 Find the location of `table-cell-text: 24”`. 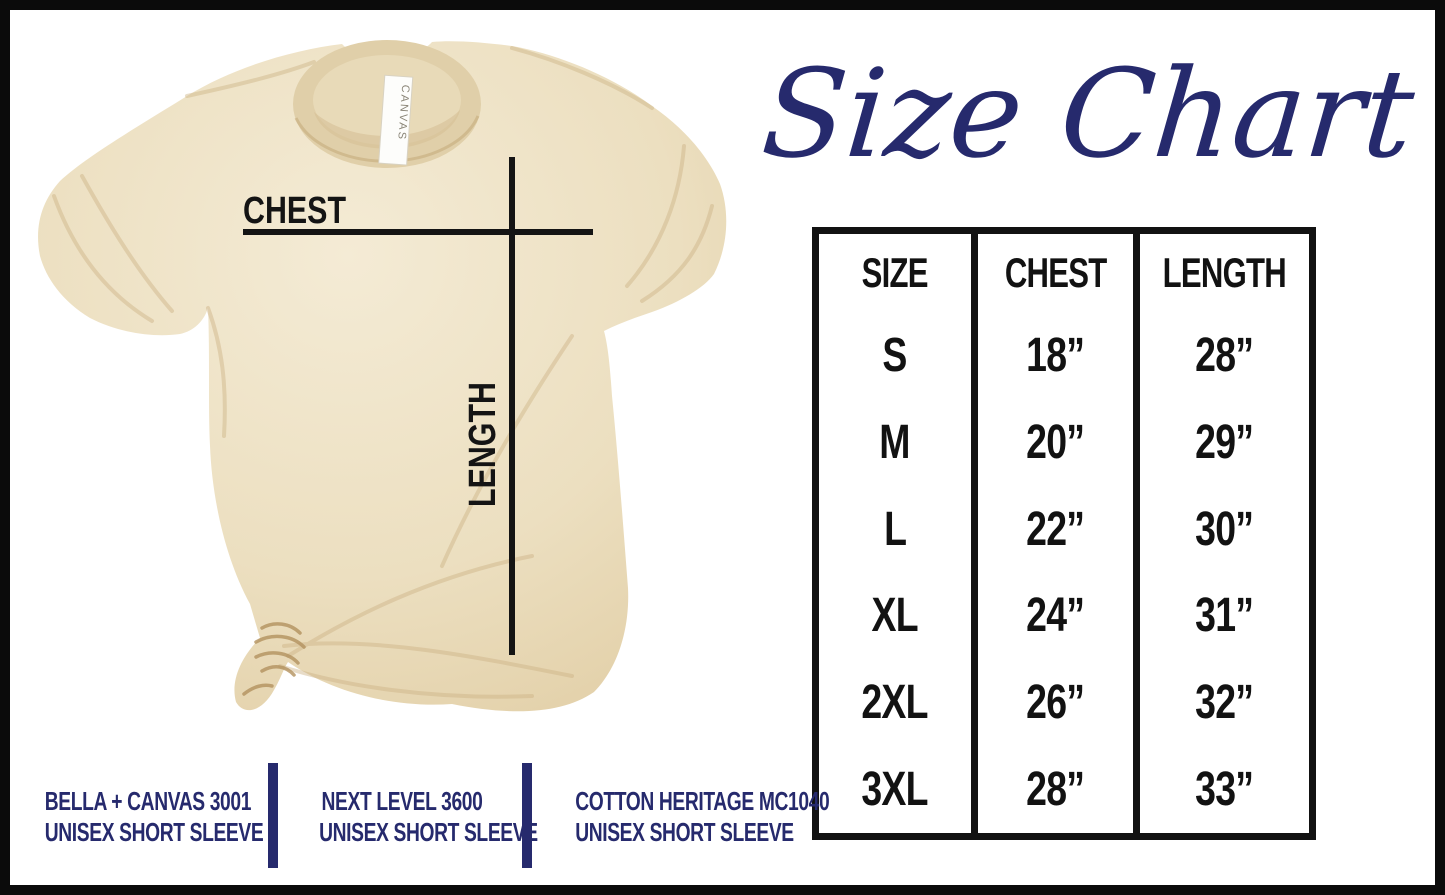

table-cell-text: 24” is located at coordinates (1055, 616).